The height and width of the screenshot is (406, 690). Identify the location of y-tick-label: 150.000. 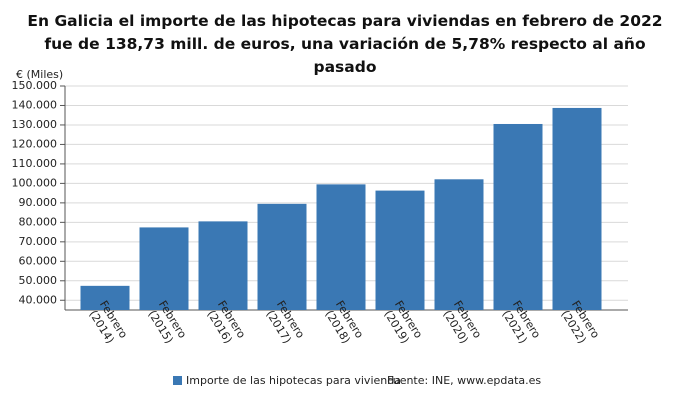
(35, 85).